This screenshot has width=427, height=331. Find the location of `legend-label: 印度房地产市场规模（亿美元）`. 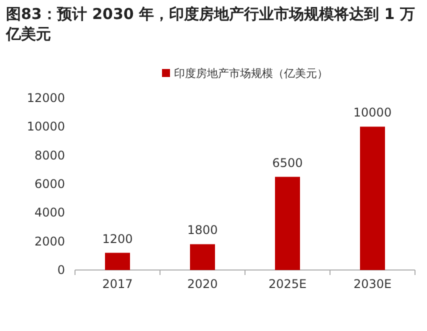

legend-label: 印度房地产市场规模（亿美元） is located at coordinates (251, 73).